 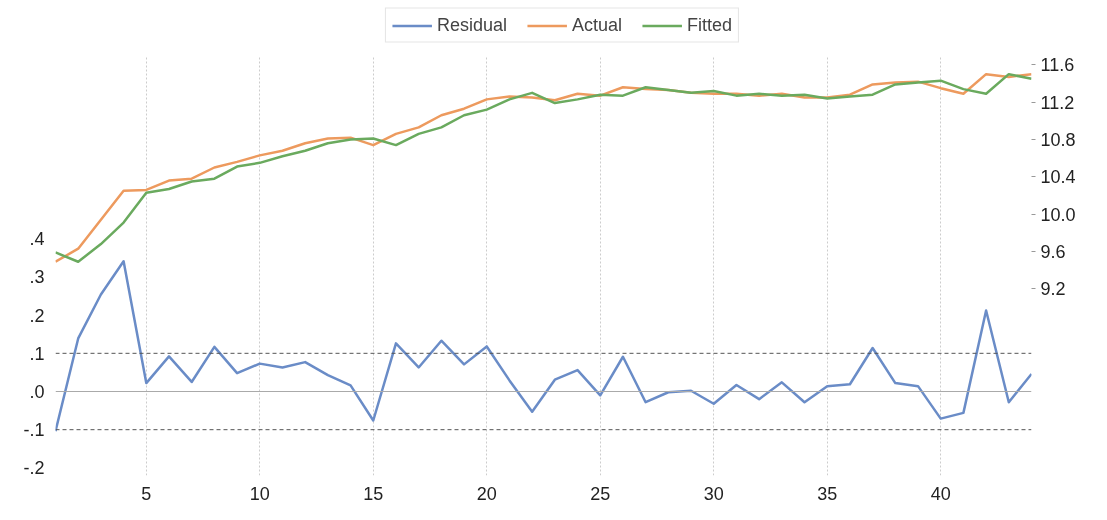 What do you see at coordinates (37, 392) in the screenshot?
I see `y-tick-label: .0` at bounding box center [37, 392].